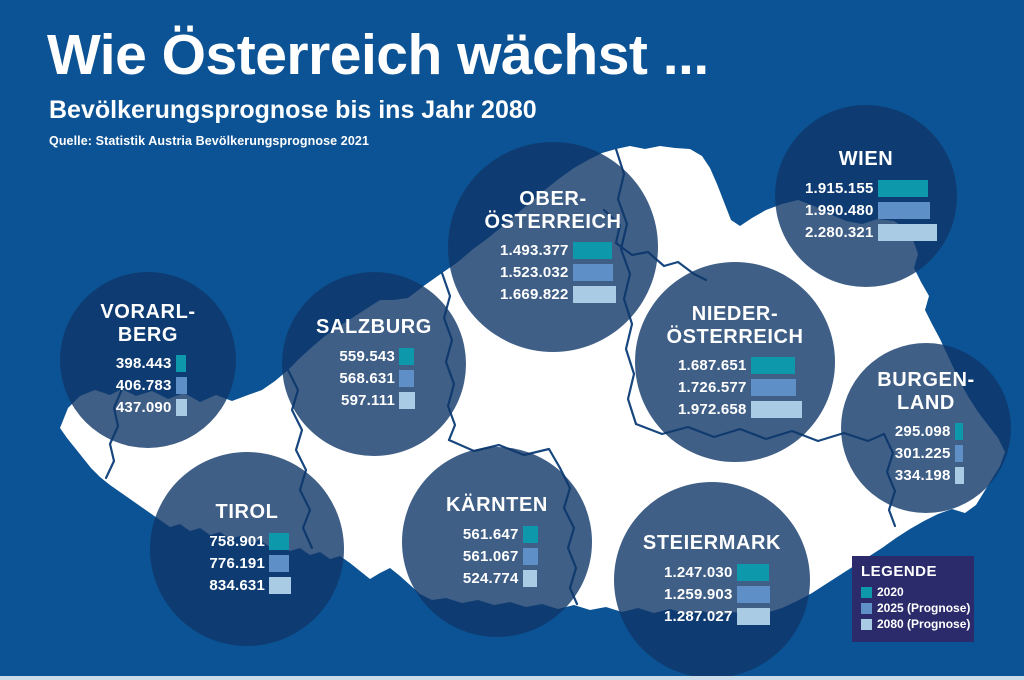 This screenshot has width=1024, height=680. Describe the element at coordinates (866, 592) in the screenshot. I see `swatch-2020-icon` at that location.